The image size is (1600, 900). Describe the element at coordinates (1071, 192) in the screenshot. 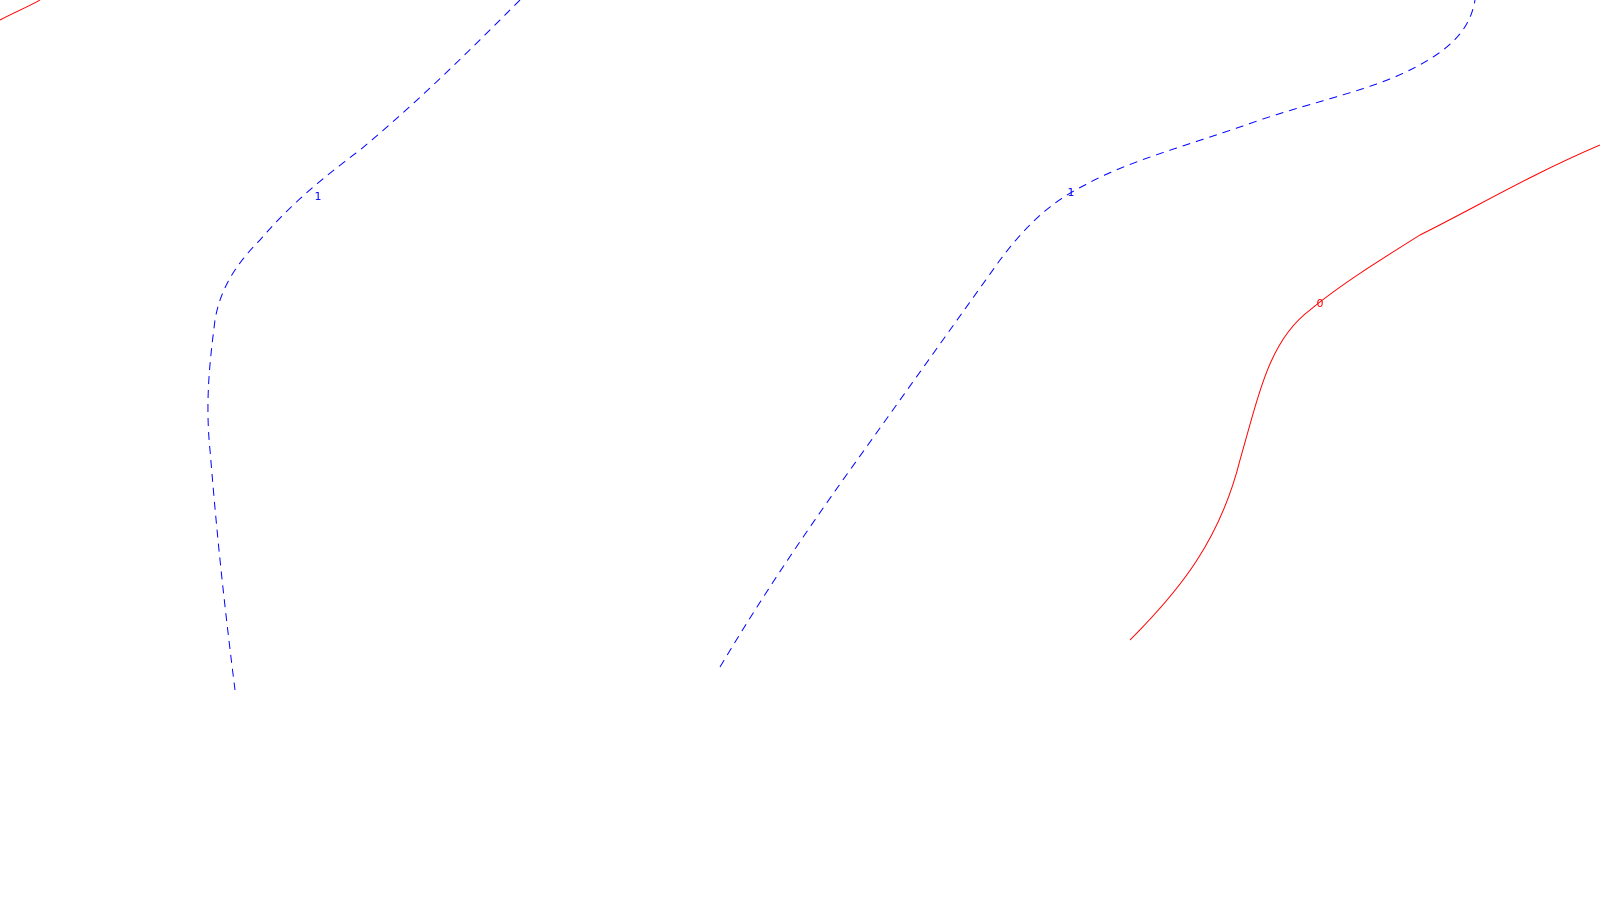

I see `contour-label-middle: 1` at that location.